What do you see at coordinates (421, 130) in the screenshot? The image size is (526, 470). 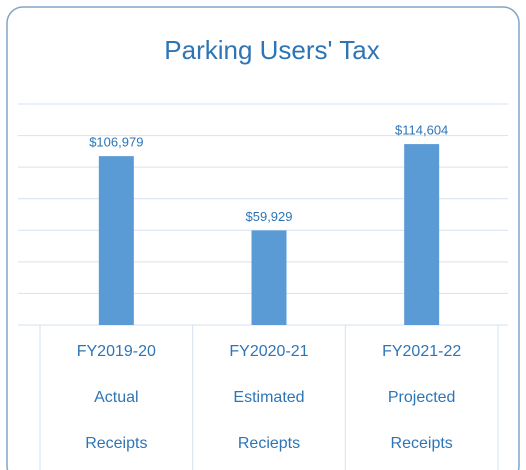 I see `data-label: $114,604` at bounding box center [421, 130].